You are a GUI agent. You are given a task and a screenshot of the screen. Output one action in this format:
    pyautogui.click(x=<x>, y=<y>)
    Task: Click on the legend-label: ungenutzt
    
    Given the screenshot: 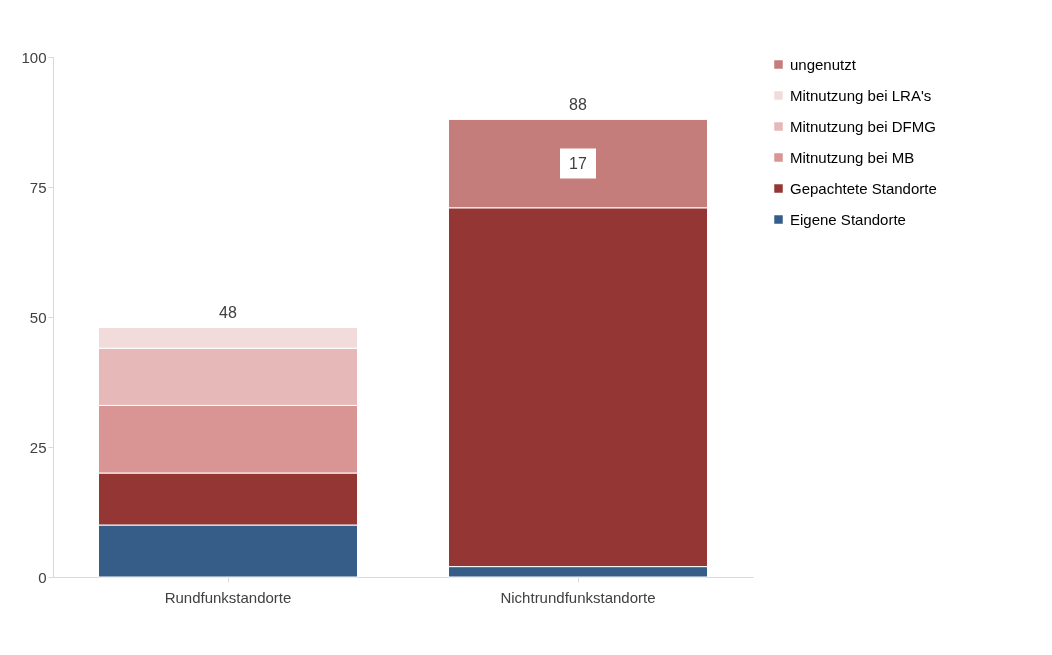 What is the action you would take?
    pyautogui.click(x=823, y=64)
    